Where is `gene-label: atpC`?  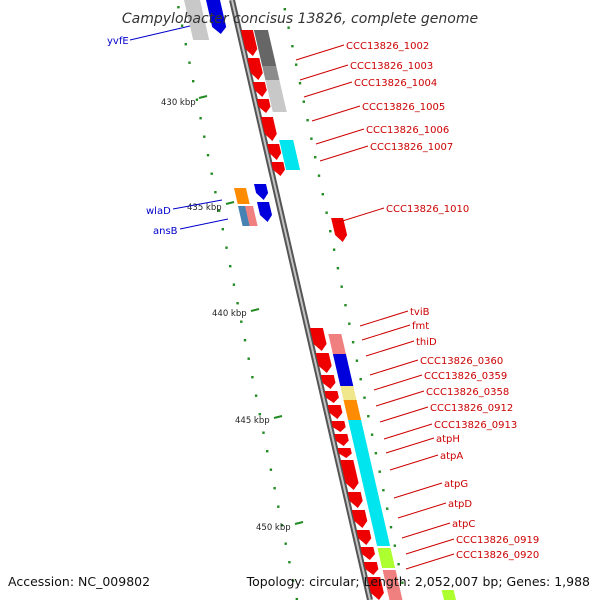
gene-label: atpC is located at coordinates (463, 524).